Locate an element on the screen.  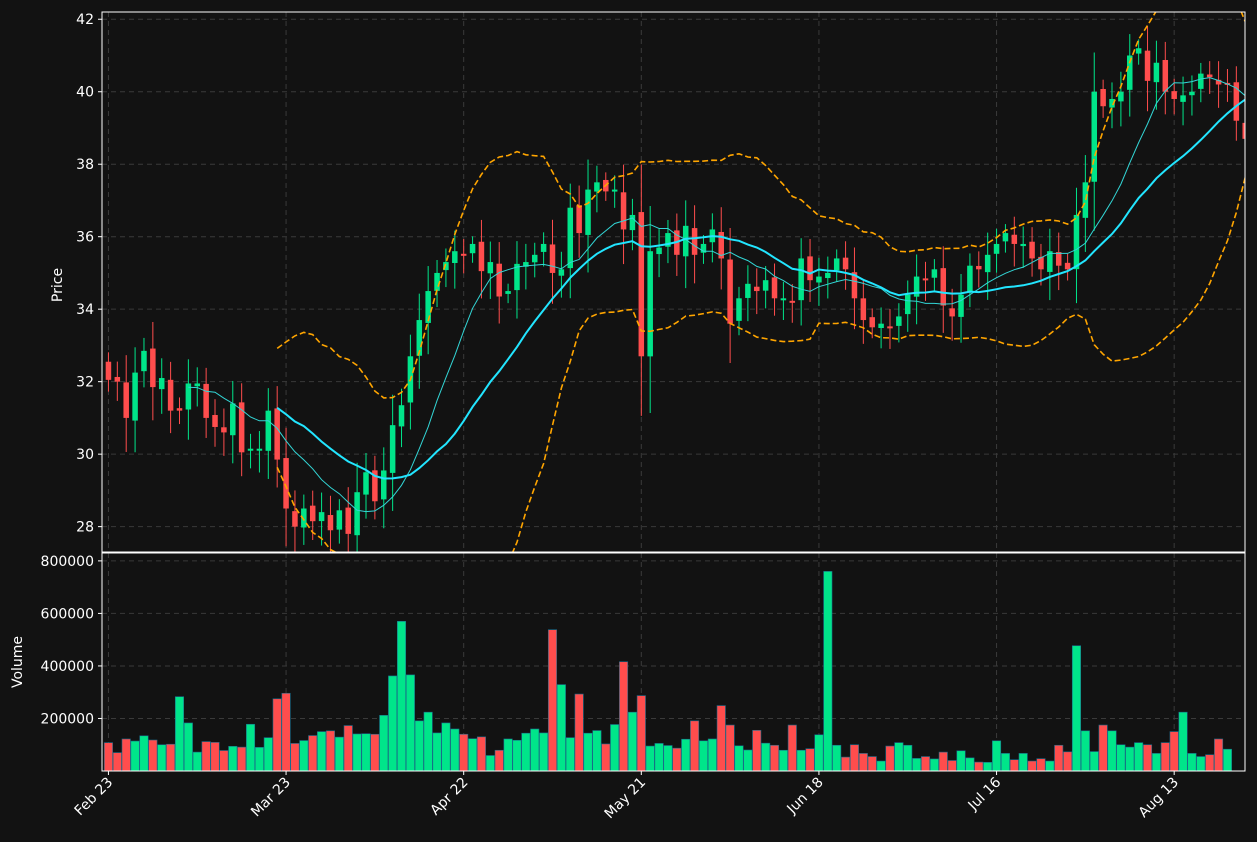
price-tick-label: 28 is located at coordinates (85, 528).